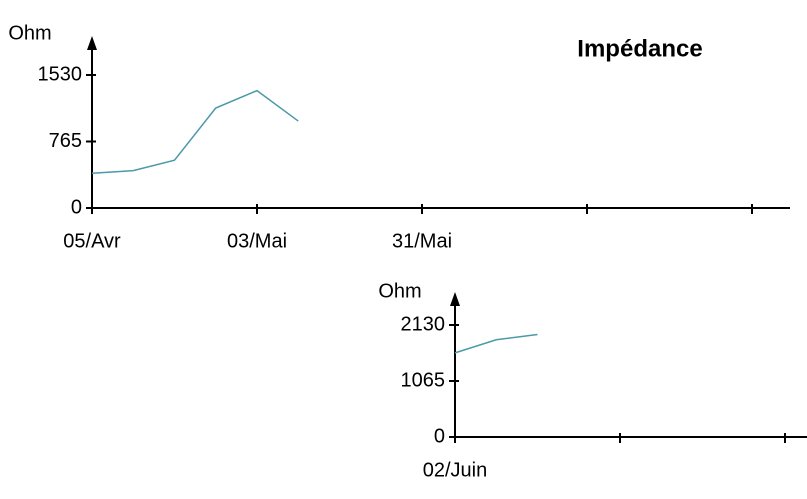 The height and width of the screenshot is (499, 807). What do you see at coordinates (257, 241) in the screenshot?
I see `x-tick-label: 03/Mai` at bounding box center [257, 241].